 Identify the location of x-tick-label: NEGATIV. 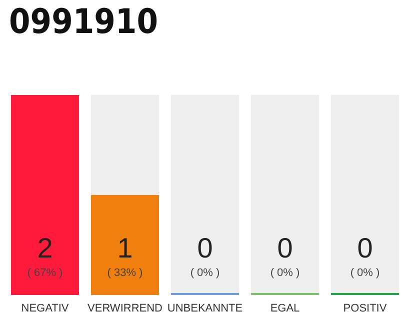
(45, 308).